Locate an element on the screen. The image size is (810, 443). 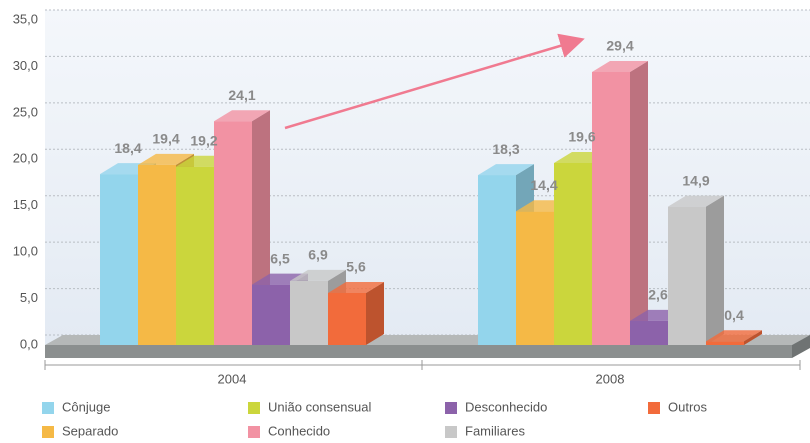
value-label: 2,6 is located at coordinates (658, 295).